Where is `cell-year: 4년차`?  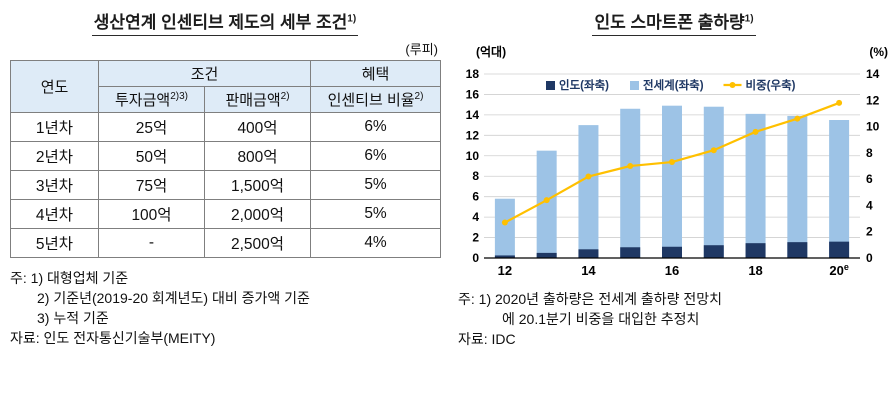 cell-year: 4년차 is located at coordinates (54, 214).